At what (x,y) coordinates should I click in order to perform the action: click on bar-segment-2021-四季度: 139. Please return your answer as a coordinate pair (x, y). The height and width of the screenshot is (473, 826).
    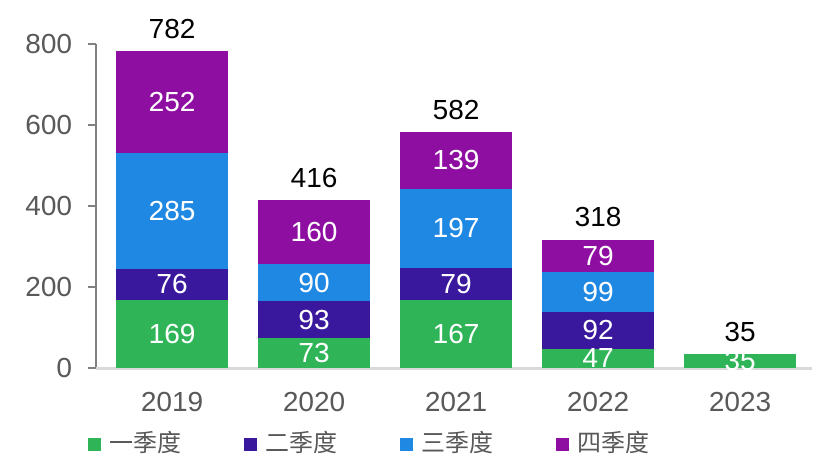
    Looking at the image, I should click on (456, 160).